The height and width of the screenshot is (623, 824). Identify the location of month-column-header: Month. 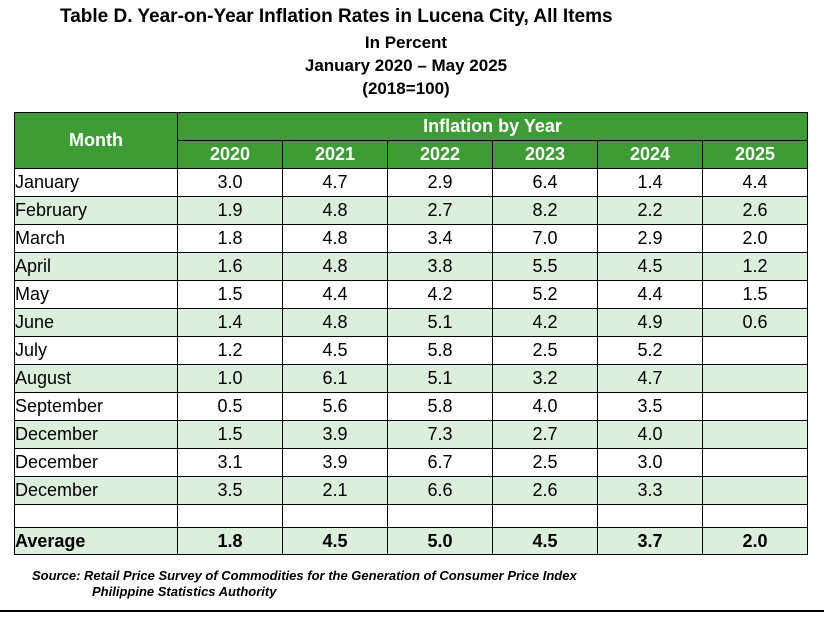
(96, 140).